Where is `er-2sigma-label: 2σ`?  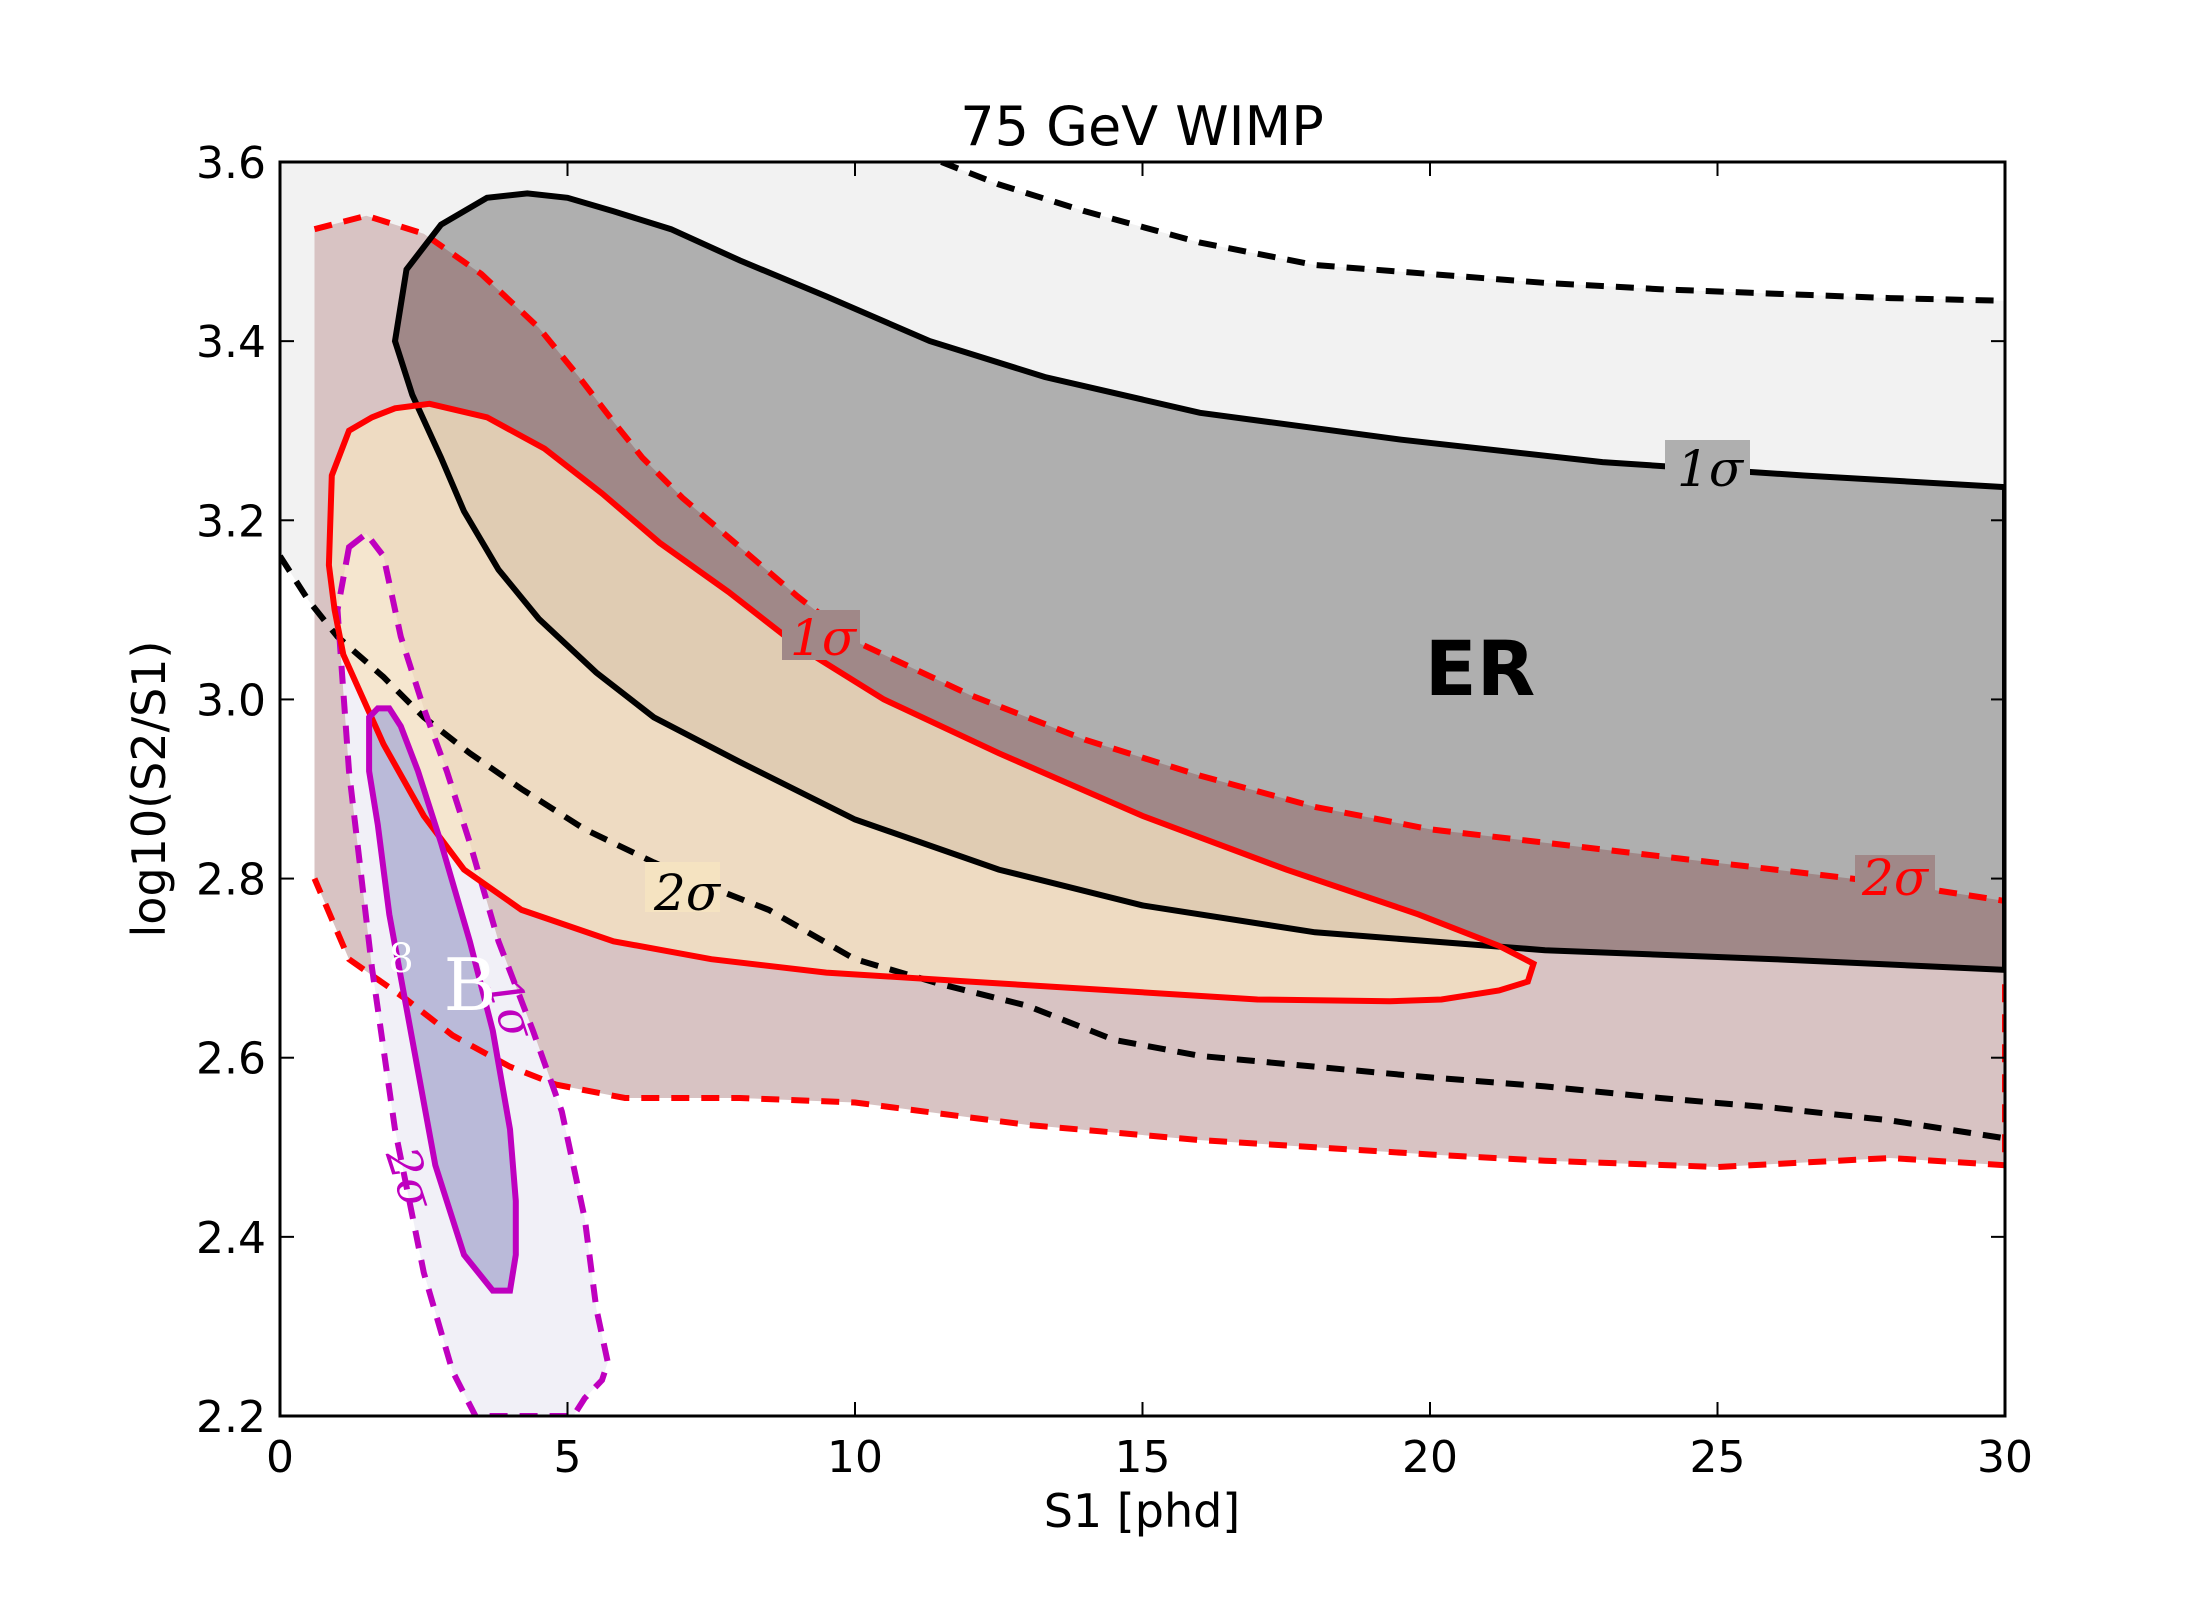
er-2sigma-label: 2σ is located at coordinates (687, 893).